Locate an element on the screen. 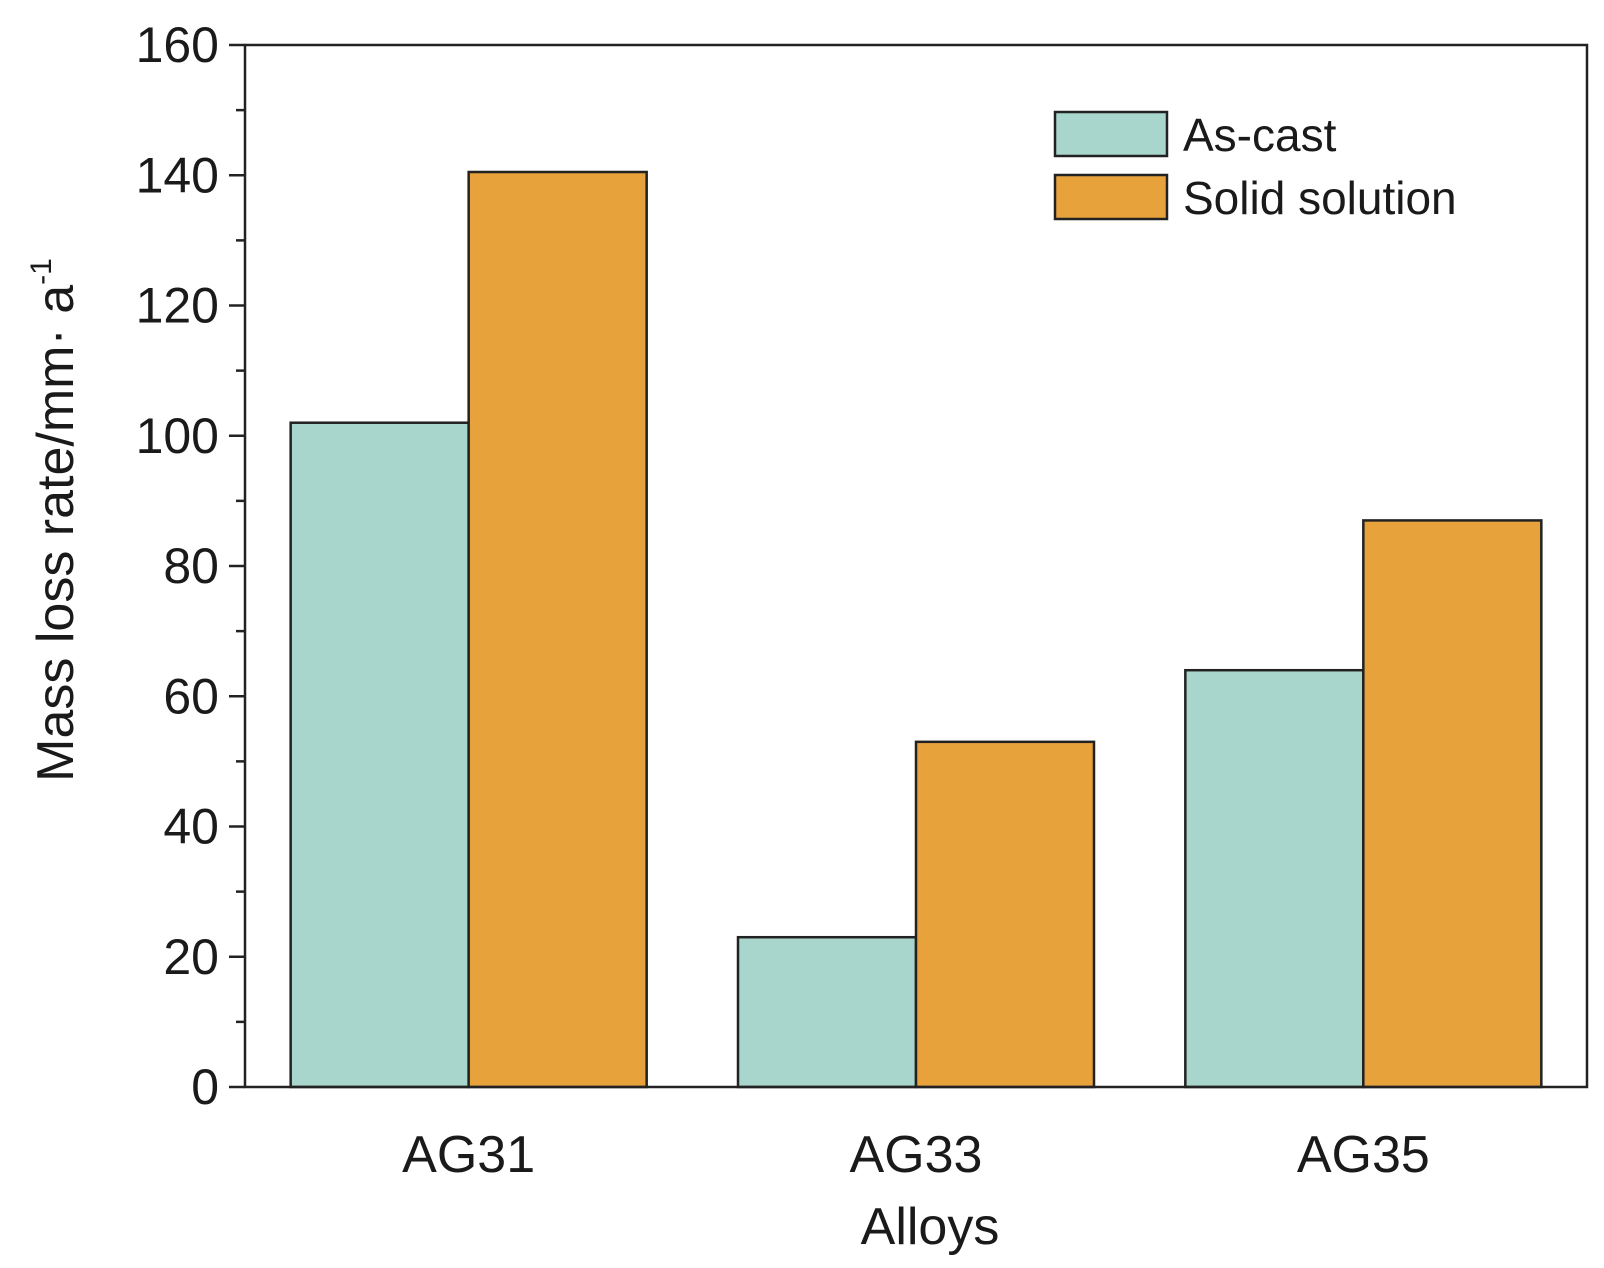 The width and height of the screenshot is (1604, 1268). y-tick-label-120: 120 is located at coordinates (177, 306).